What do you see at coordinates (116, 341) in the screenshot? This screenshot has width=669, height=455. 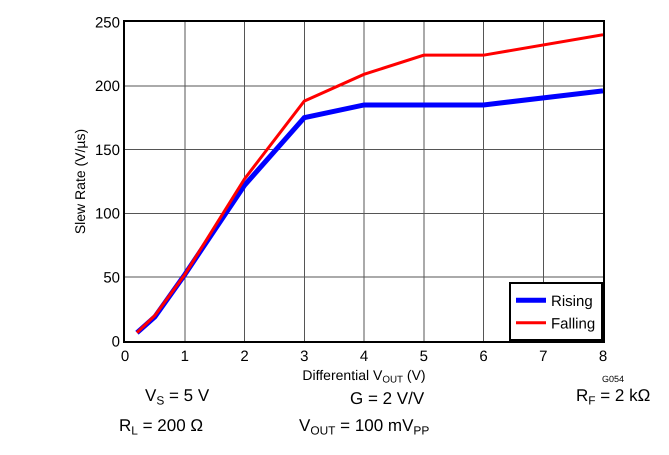 I see `y-tick-label: 0` at bounding box center [116, 341].